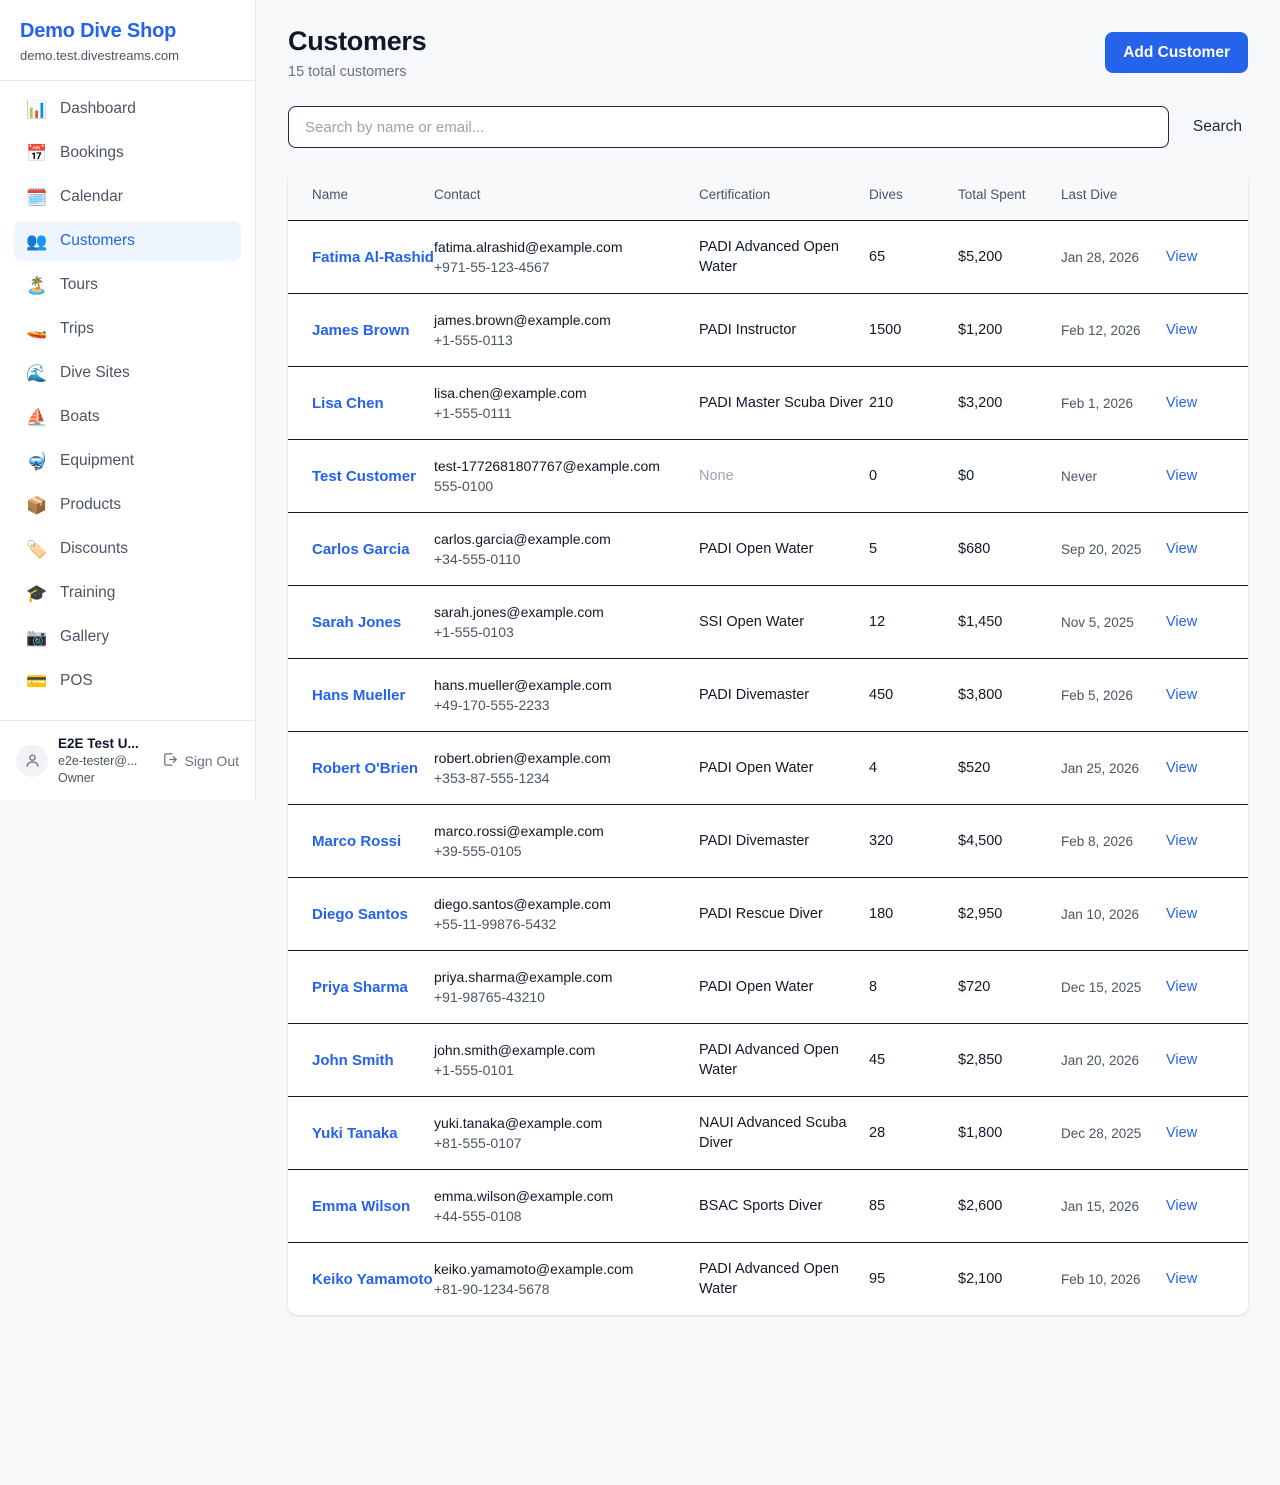  What do you see at coordinates (361, 330) in the screenshot?
I see `customer-name-link: James Brown` at bounding box center [361, 330].